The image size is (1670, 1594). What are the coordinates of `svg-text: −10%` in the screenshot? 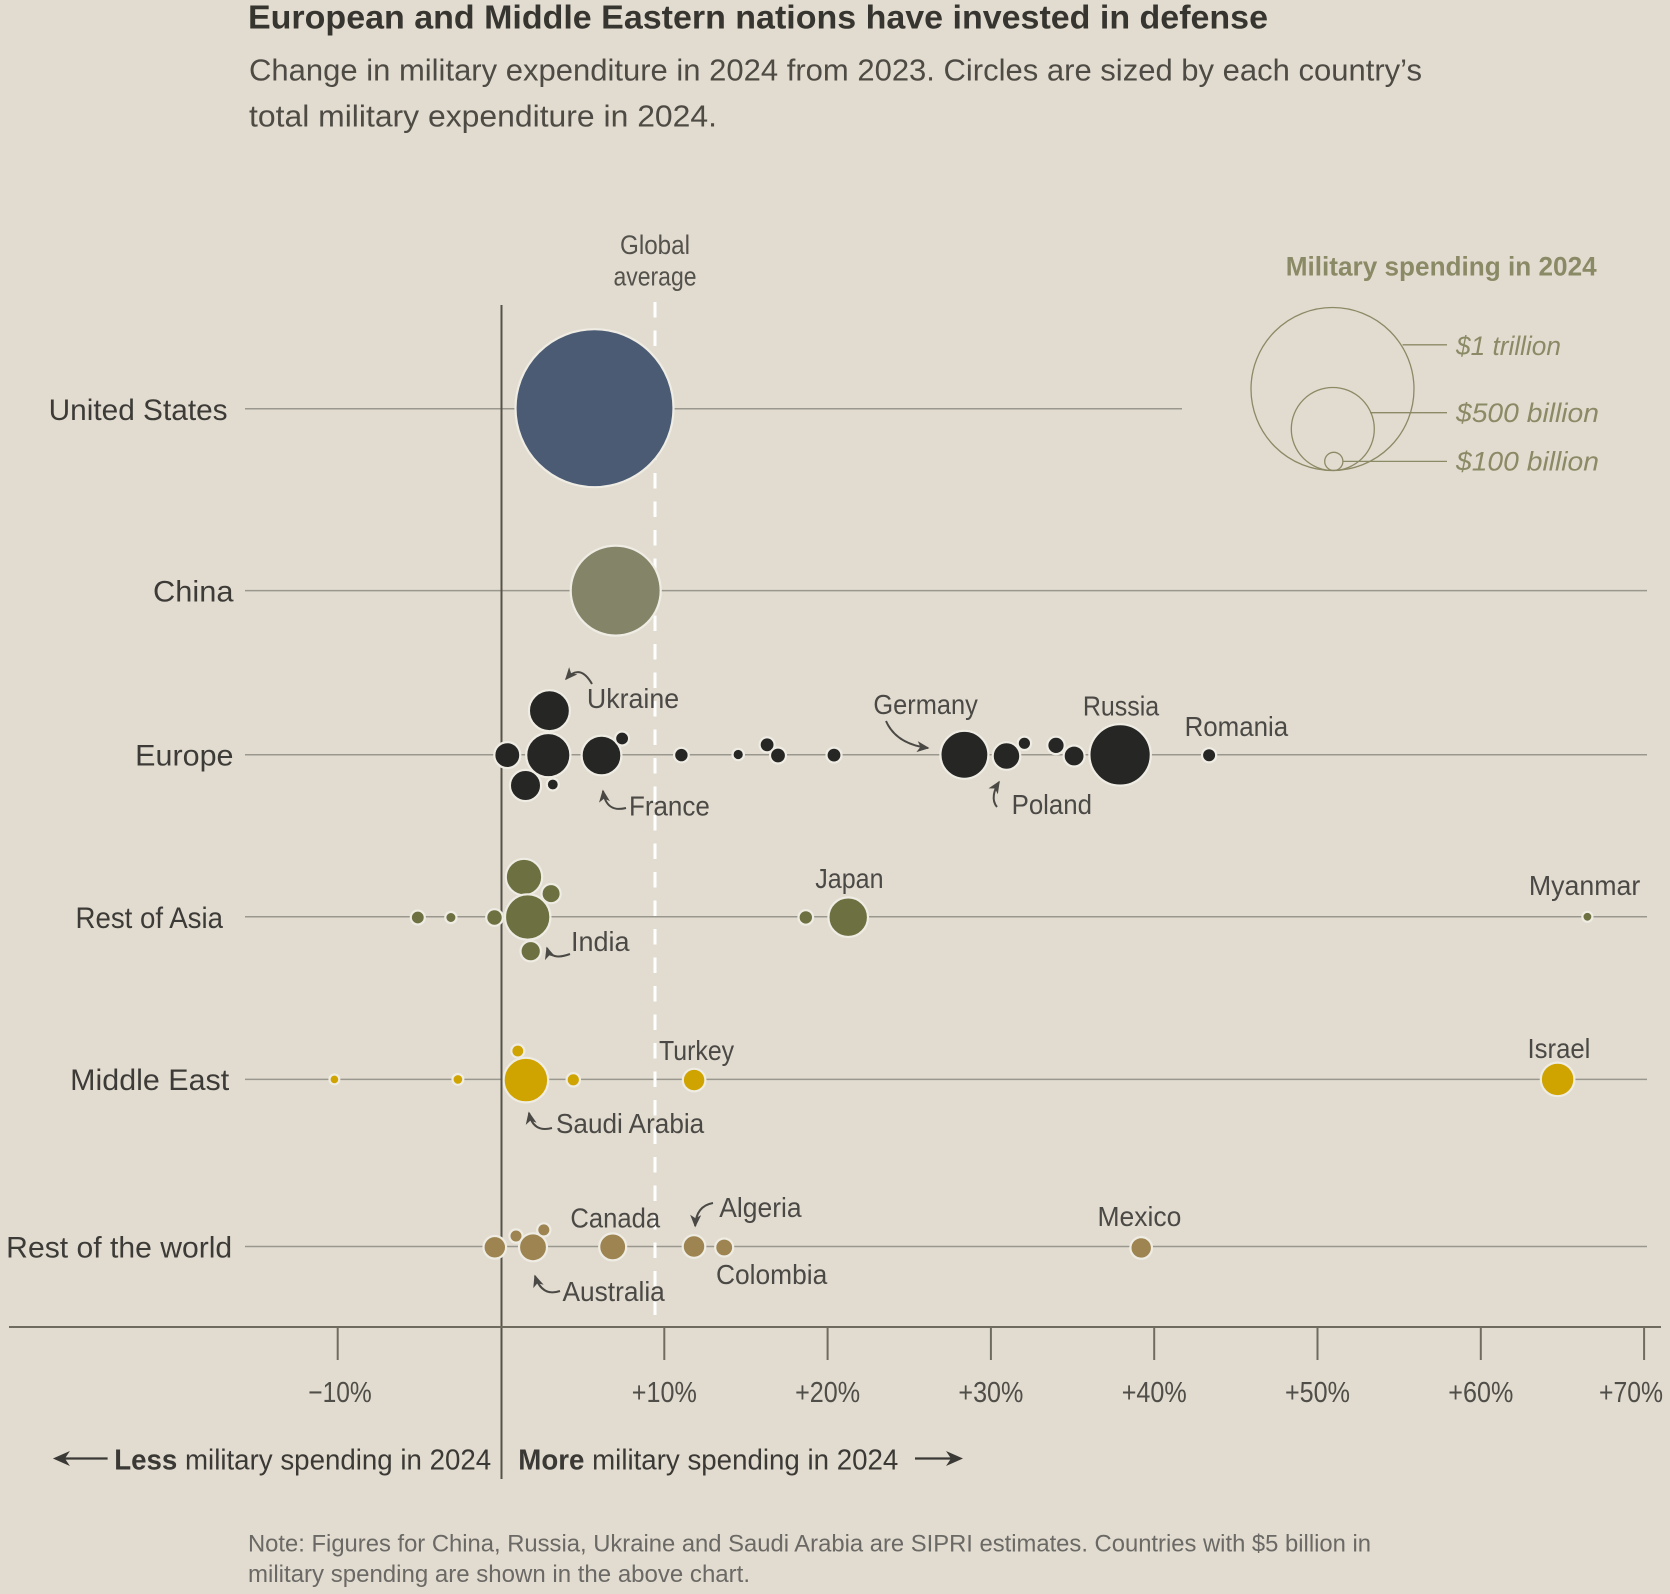 It's located at (340, 1393).